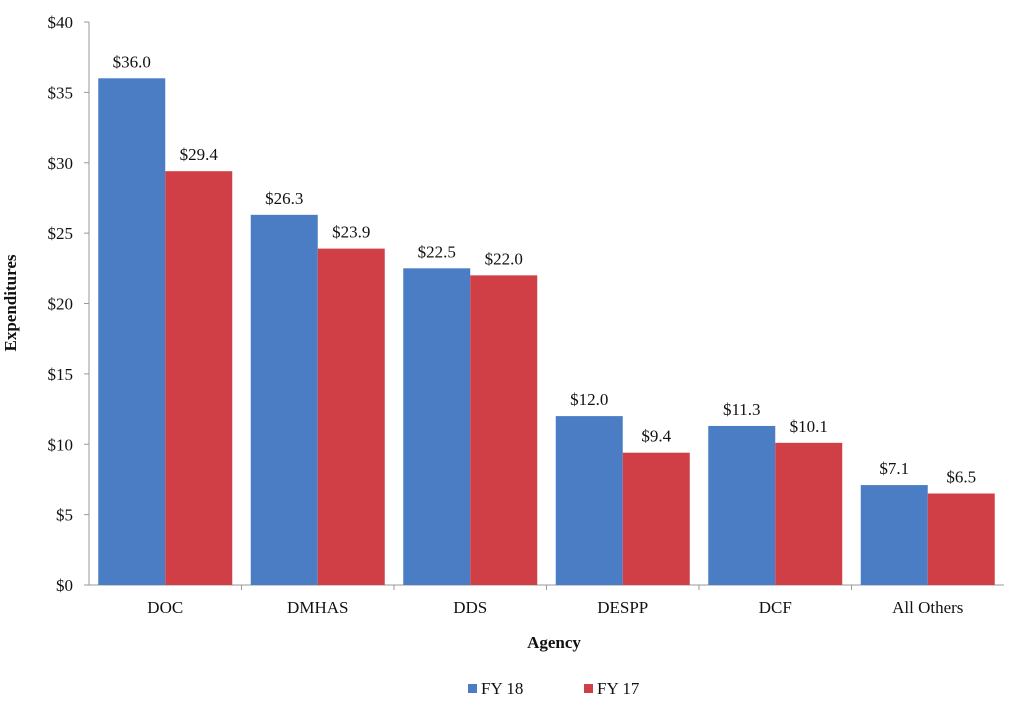 The height and width of the screenshot is (704, 1015). What do you see at coordinates (742, 505) in the screenshot?
I see `bar-fy-18-dcf` at bounding box center [742, 505].